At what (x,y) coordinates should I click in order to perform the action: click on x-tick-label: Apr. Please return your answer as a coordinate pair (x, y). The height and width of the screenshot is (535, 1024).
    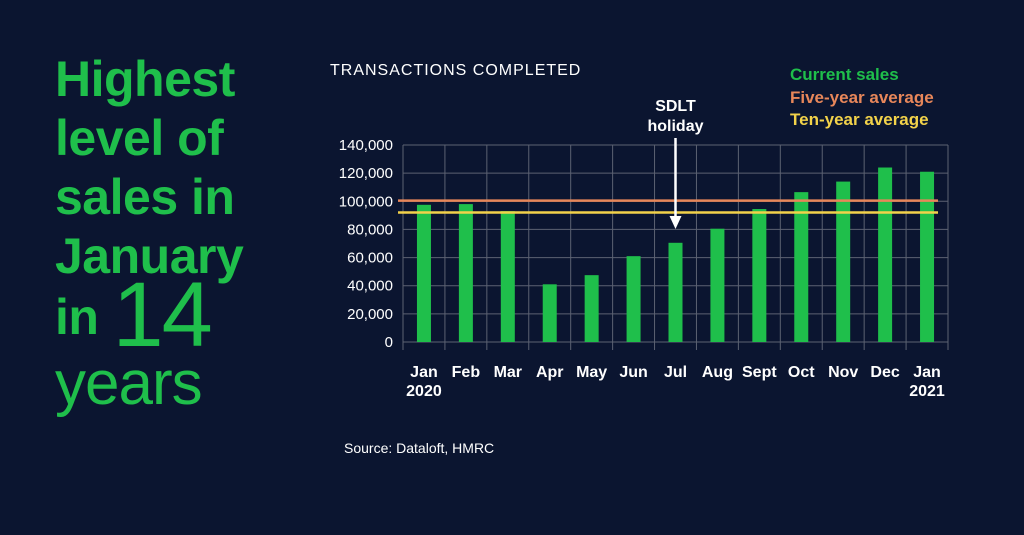
    Looking at the image, I should click on (550, 372).